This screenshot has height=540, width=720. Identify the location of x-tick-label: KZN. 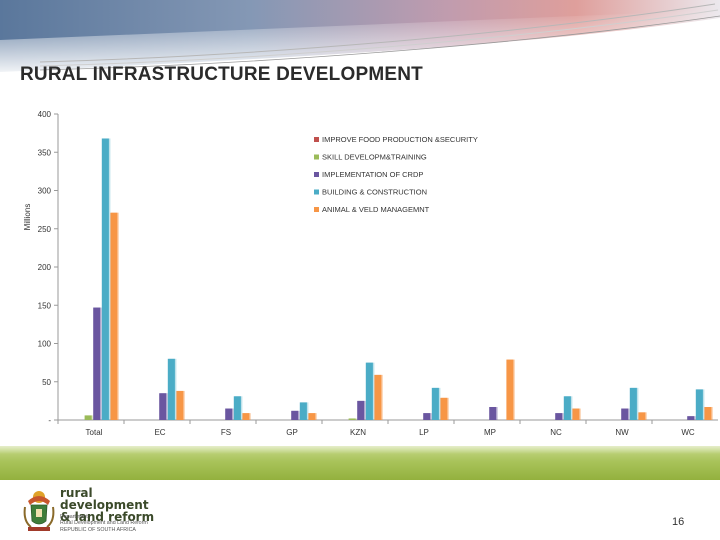
(358, 432).